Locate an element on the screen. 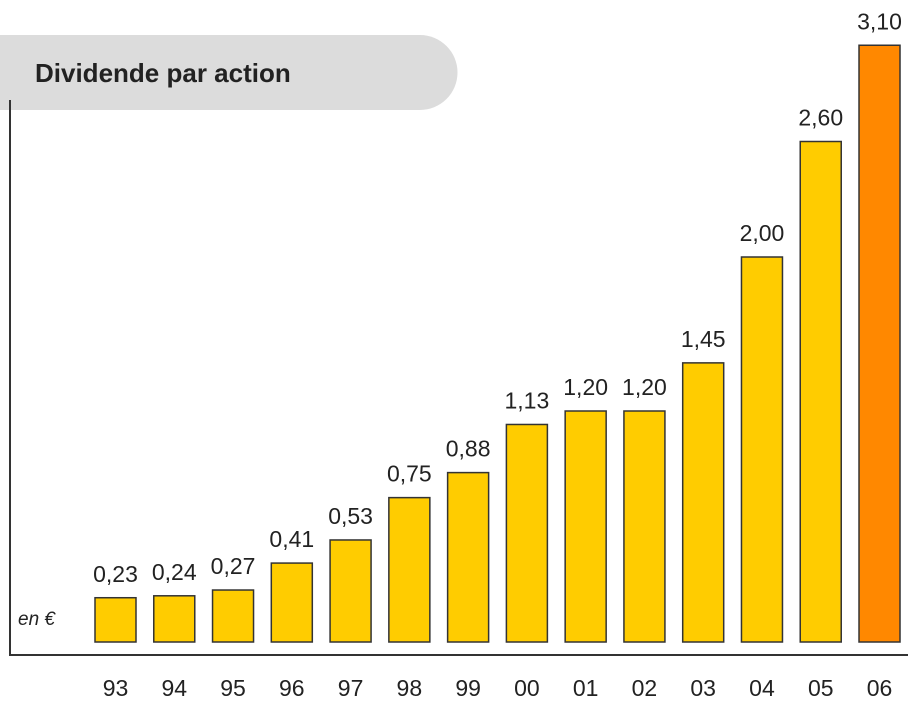  value-label: 2,00 is located at coordinates (762, 233).